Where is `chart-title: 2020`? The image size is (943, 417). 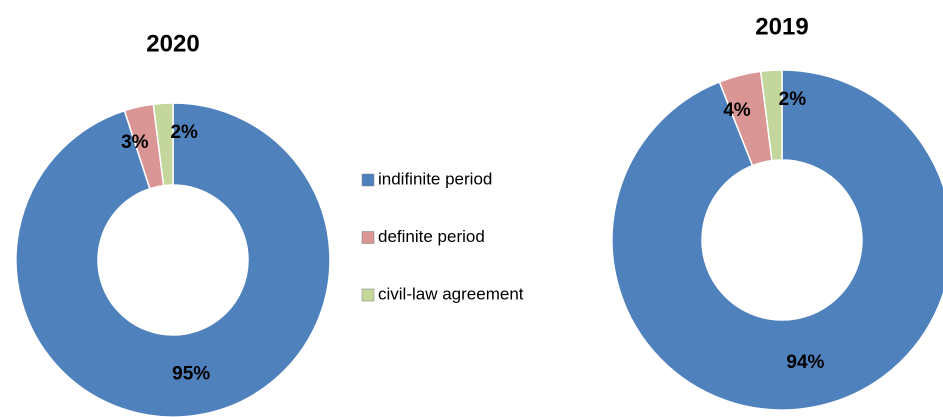 chart-title: 2020 is located at coordinates (172, 43).